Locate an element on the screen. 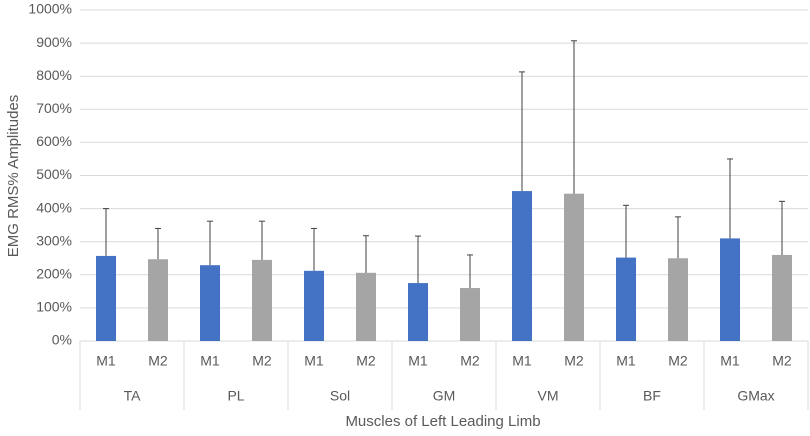  y-axis-title: EMG RMS% Amplitudes is located at coordinates (13, 176).